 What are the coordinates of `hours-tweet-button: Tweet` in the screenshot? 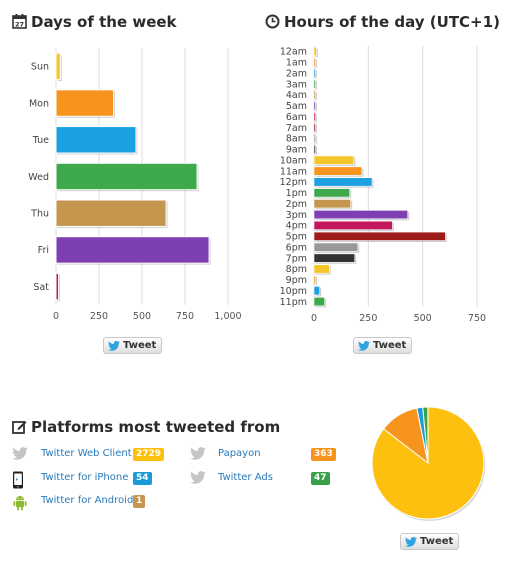 It's located at (383, 345).